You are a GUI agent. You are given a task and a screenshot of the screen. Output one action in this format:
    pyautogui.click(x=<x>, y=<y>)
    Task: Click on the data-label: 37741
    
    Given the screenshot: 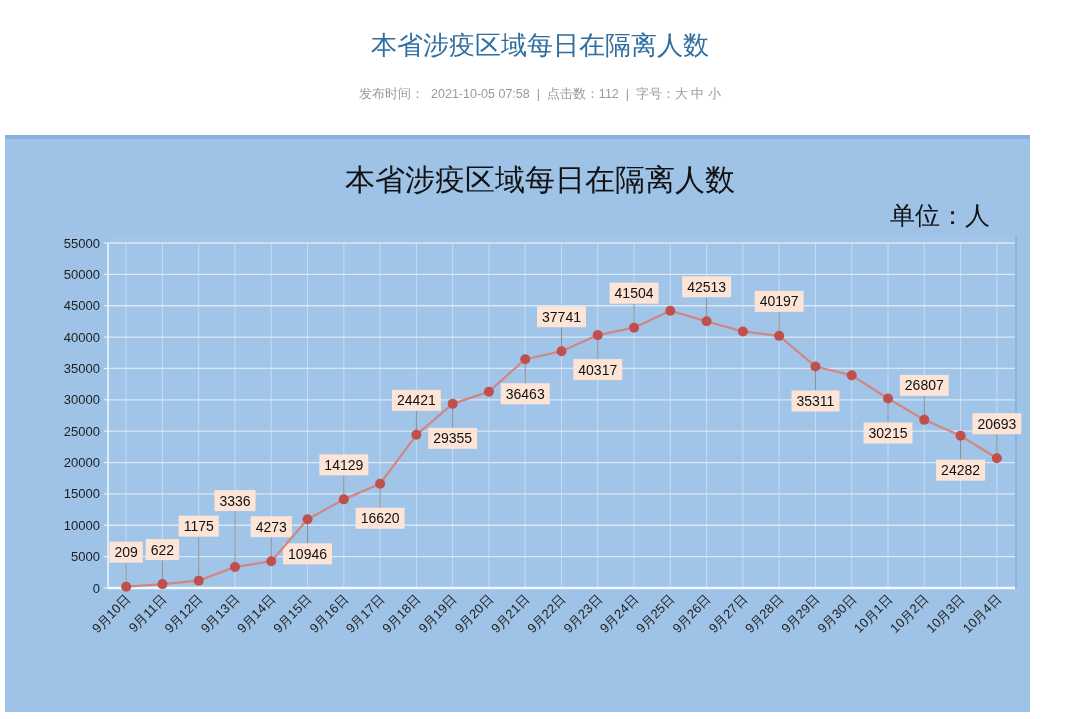 What is the action you would take?
    pyautogui.click(x=562, y=316)
    